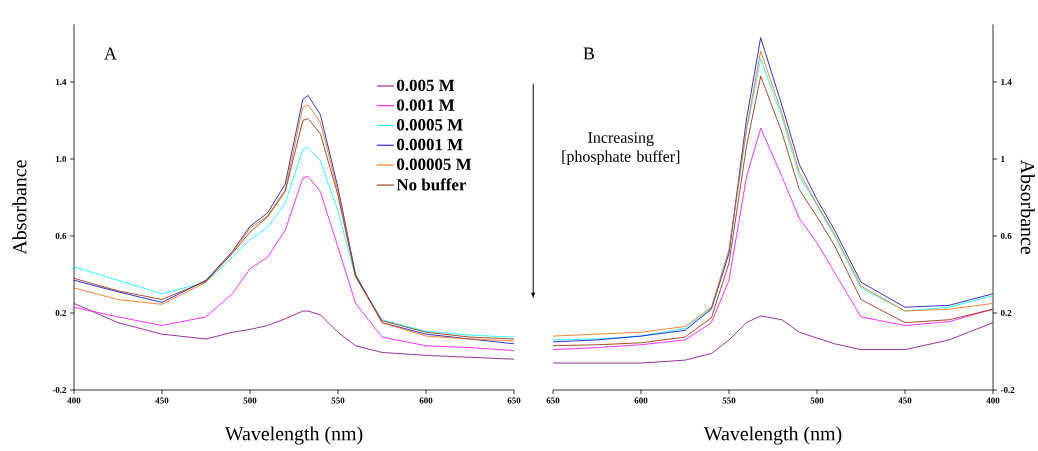  What do you see at coordinates (61, 159) in the screenshot?
I see `y-tick-label: 1.0` at bounding box center [61, 159].